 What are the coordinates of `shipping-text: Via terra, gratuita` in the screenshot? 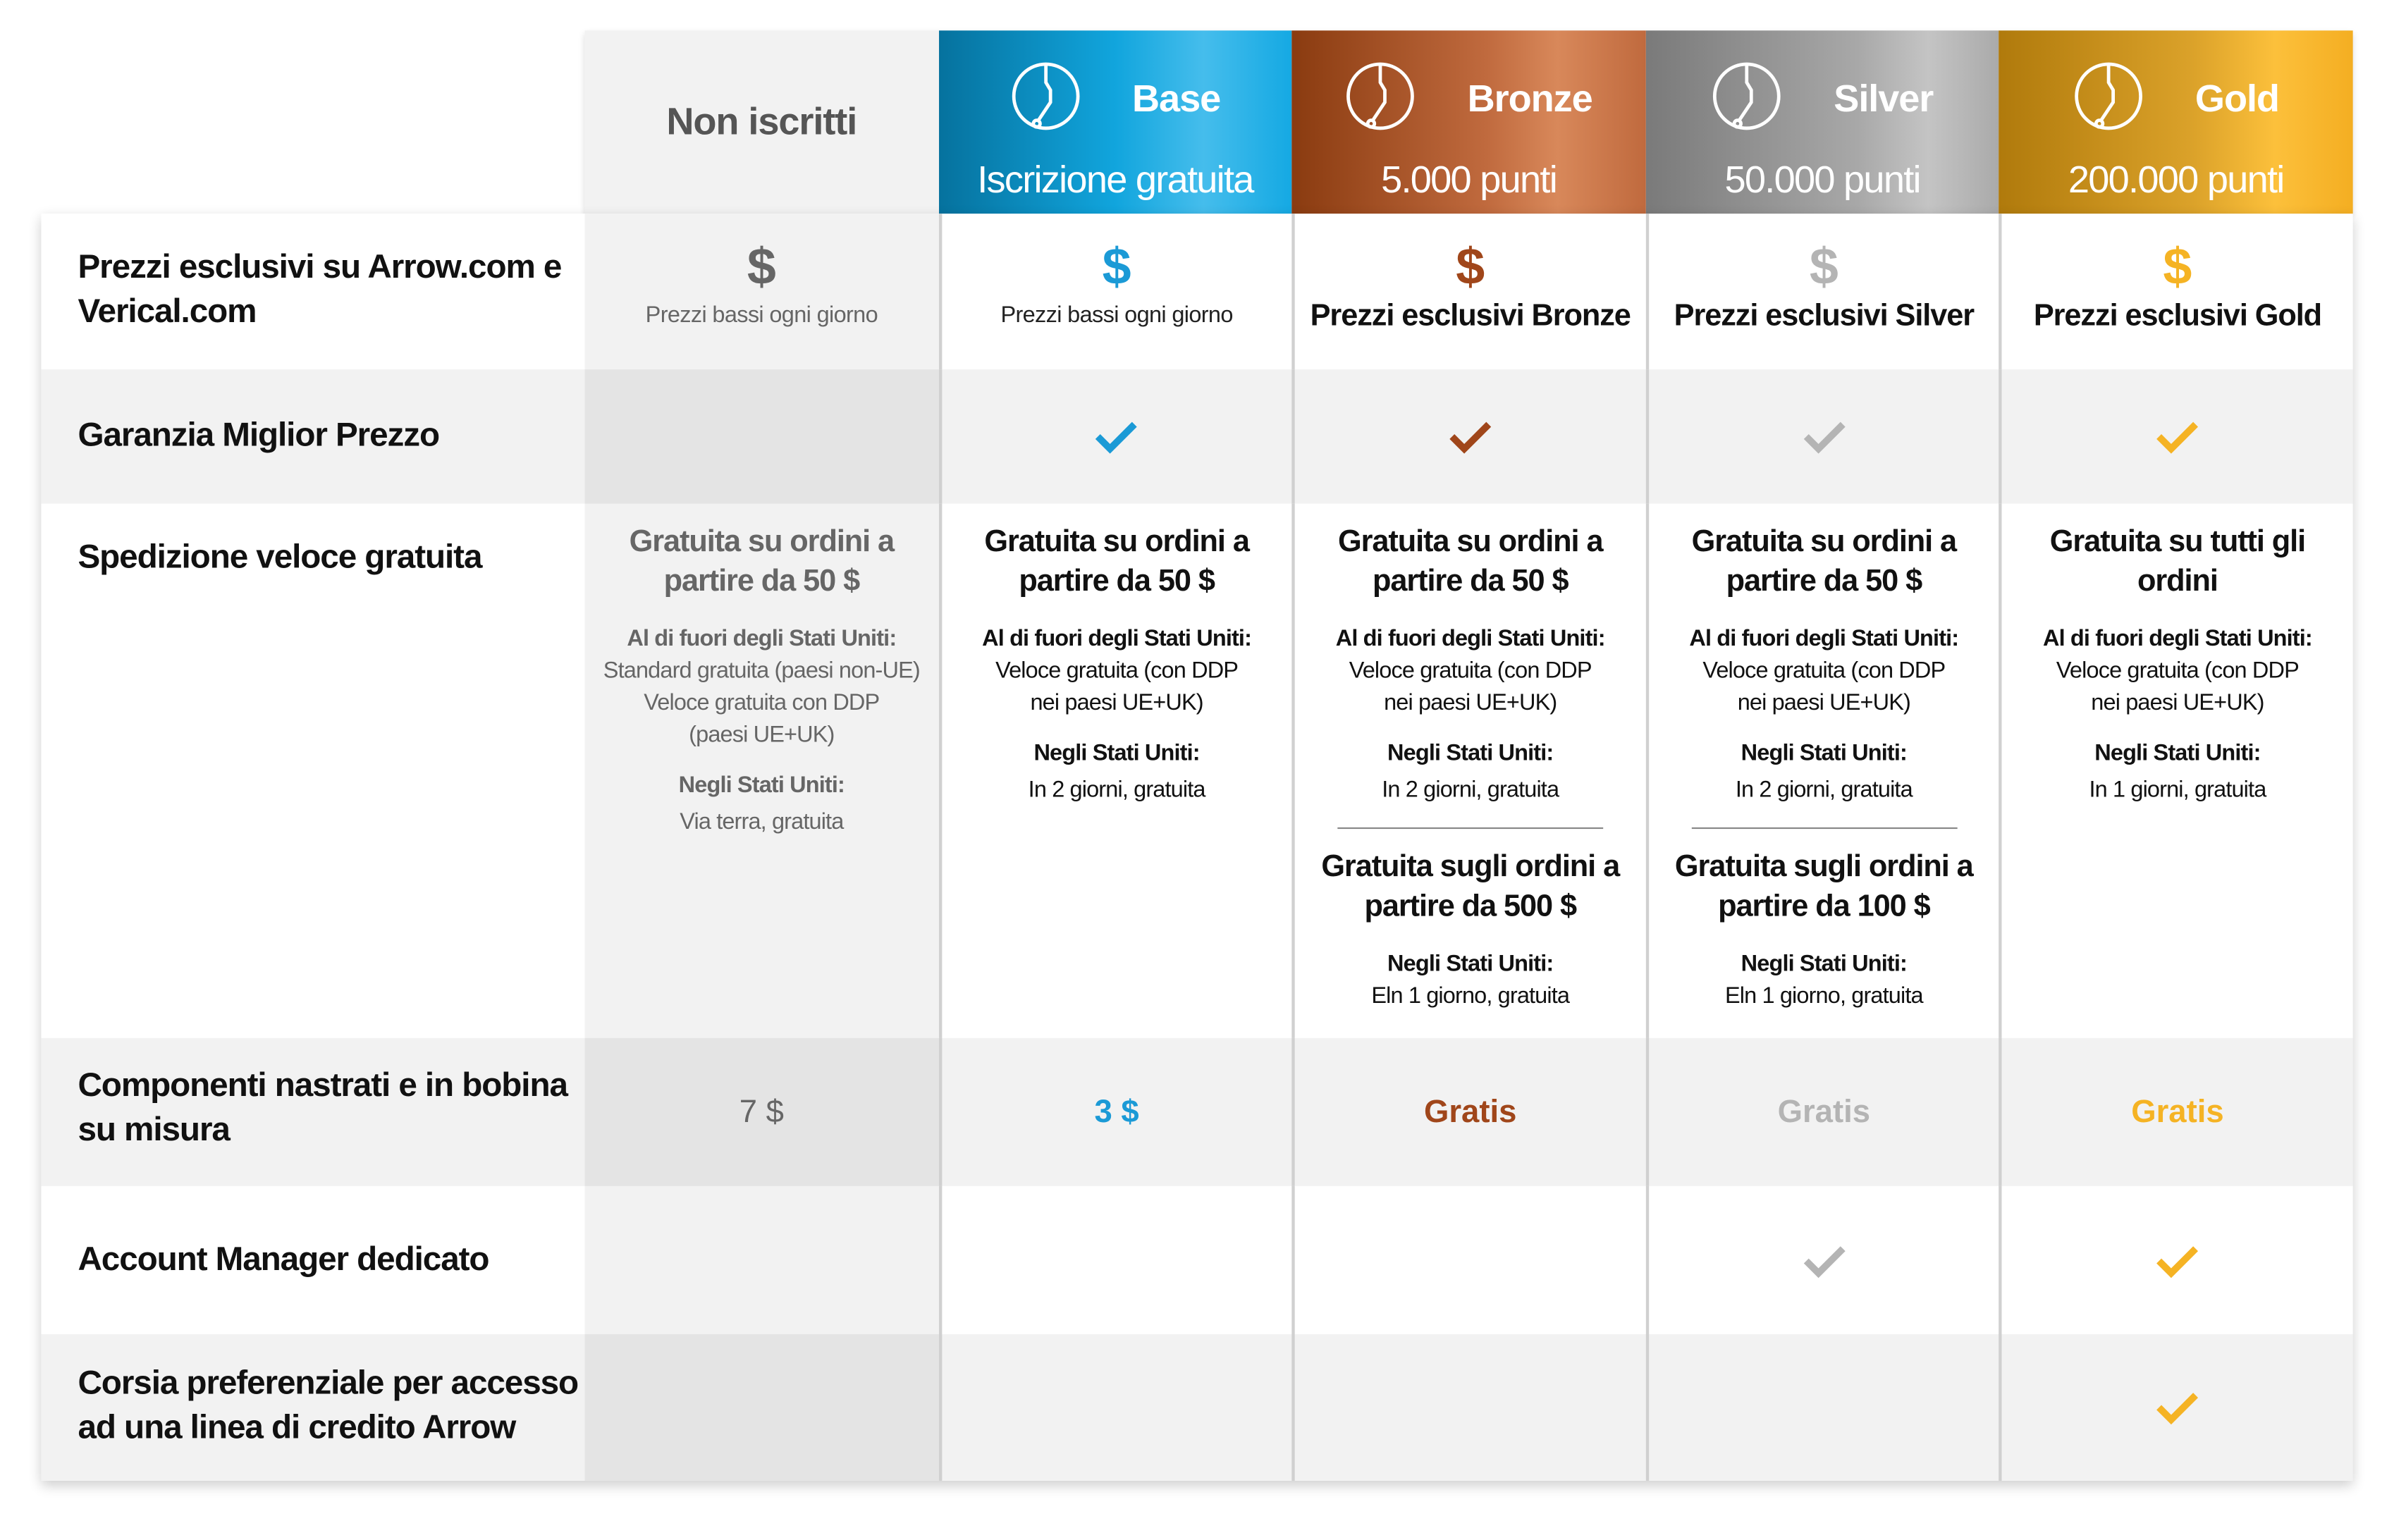 It's located at (762, 821).